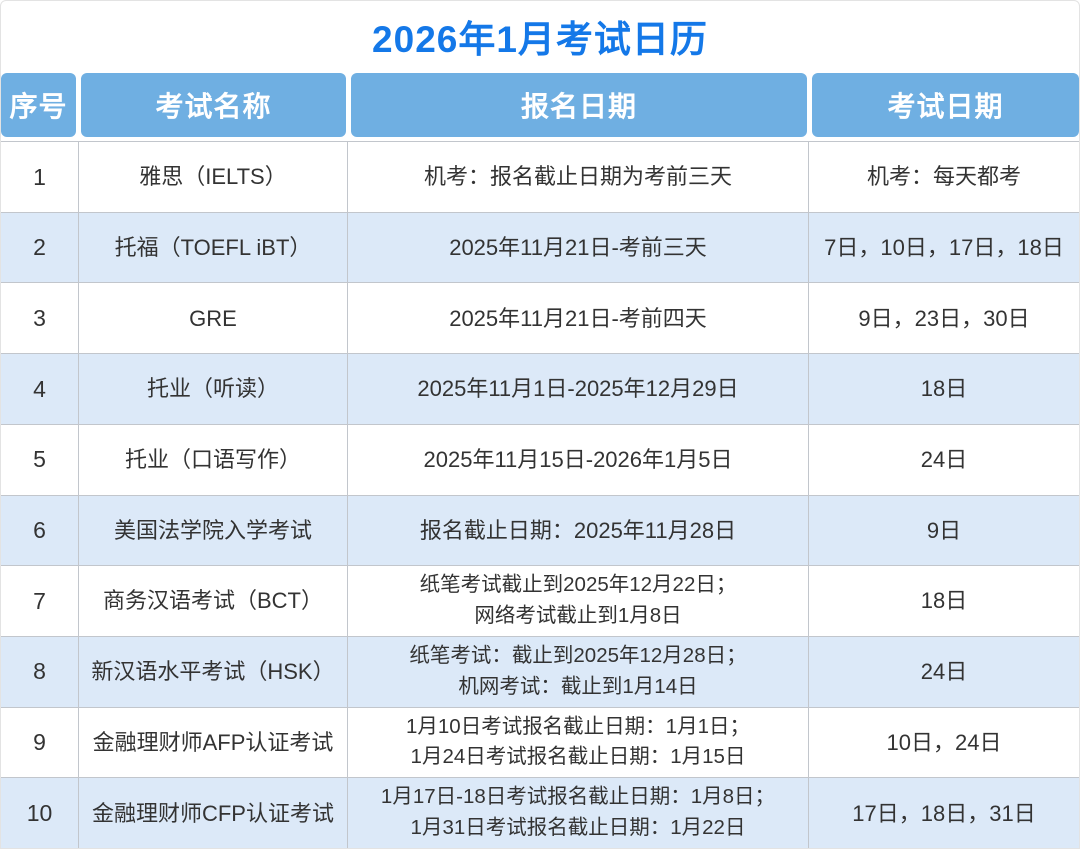 The width and height of the screenshot is (1080, 849). Describe the element at coordinates (213, 318) in the screenshot. I see `cell-exam-name: GRE` at that location.